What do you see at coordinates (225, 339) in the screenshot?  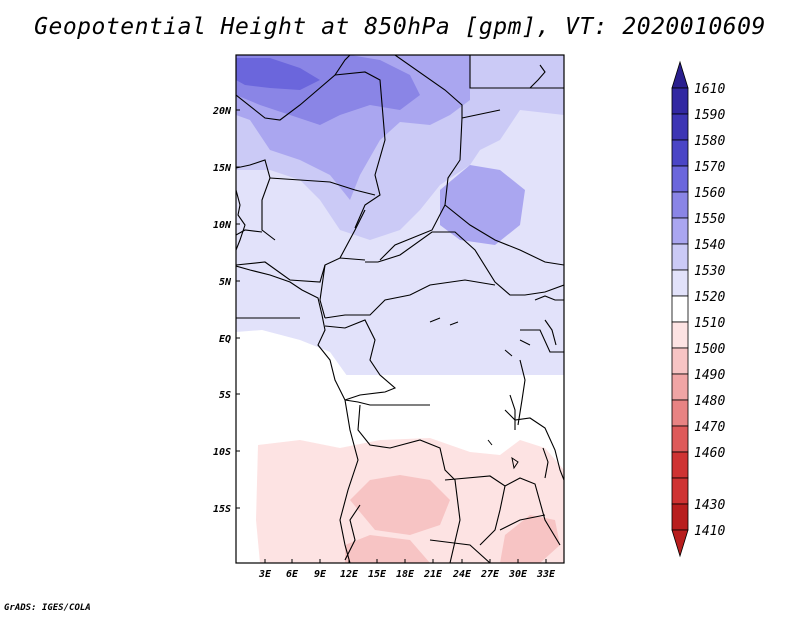 I see `lat-label-EQ: EQ` at bounding box center [225, 339].